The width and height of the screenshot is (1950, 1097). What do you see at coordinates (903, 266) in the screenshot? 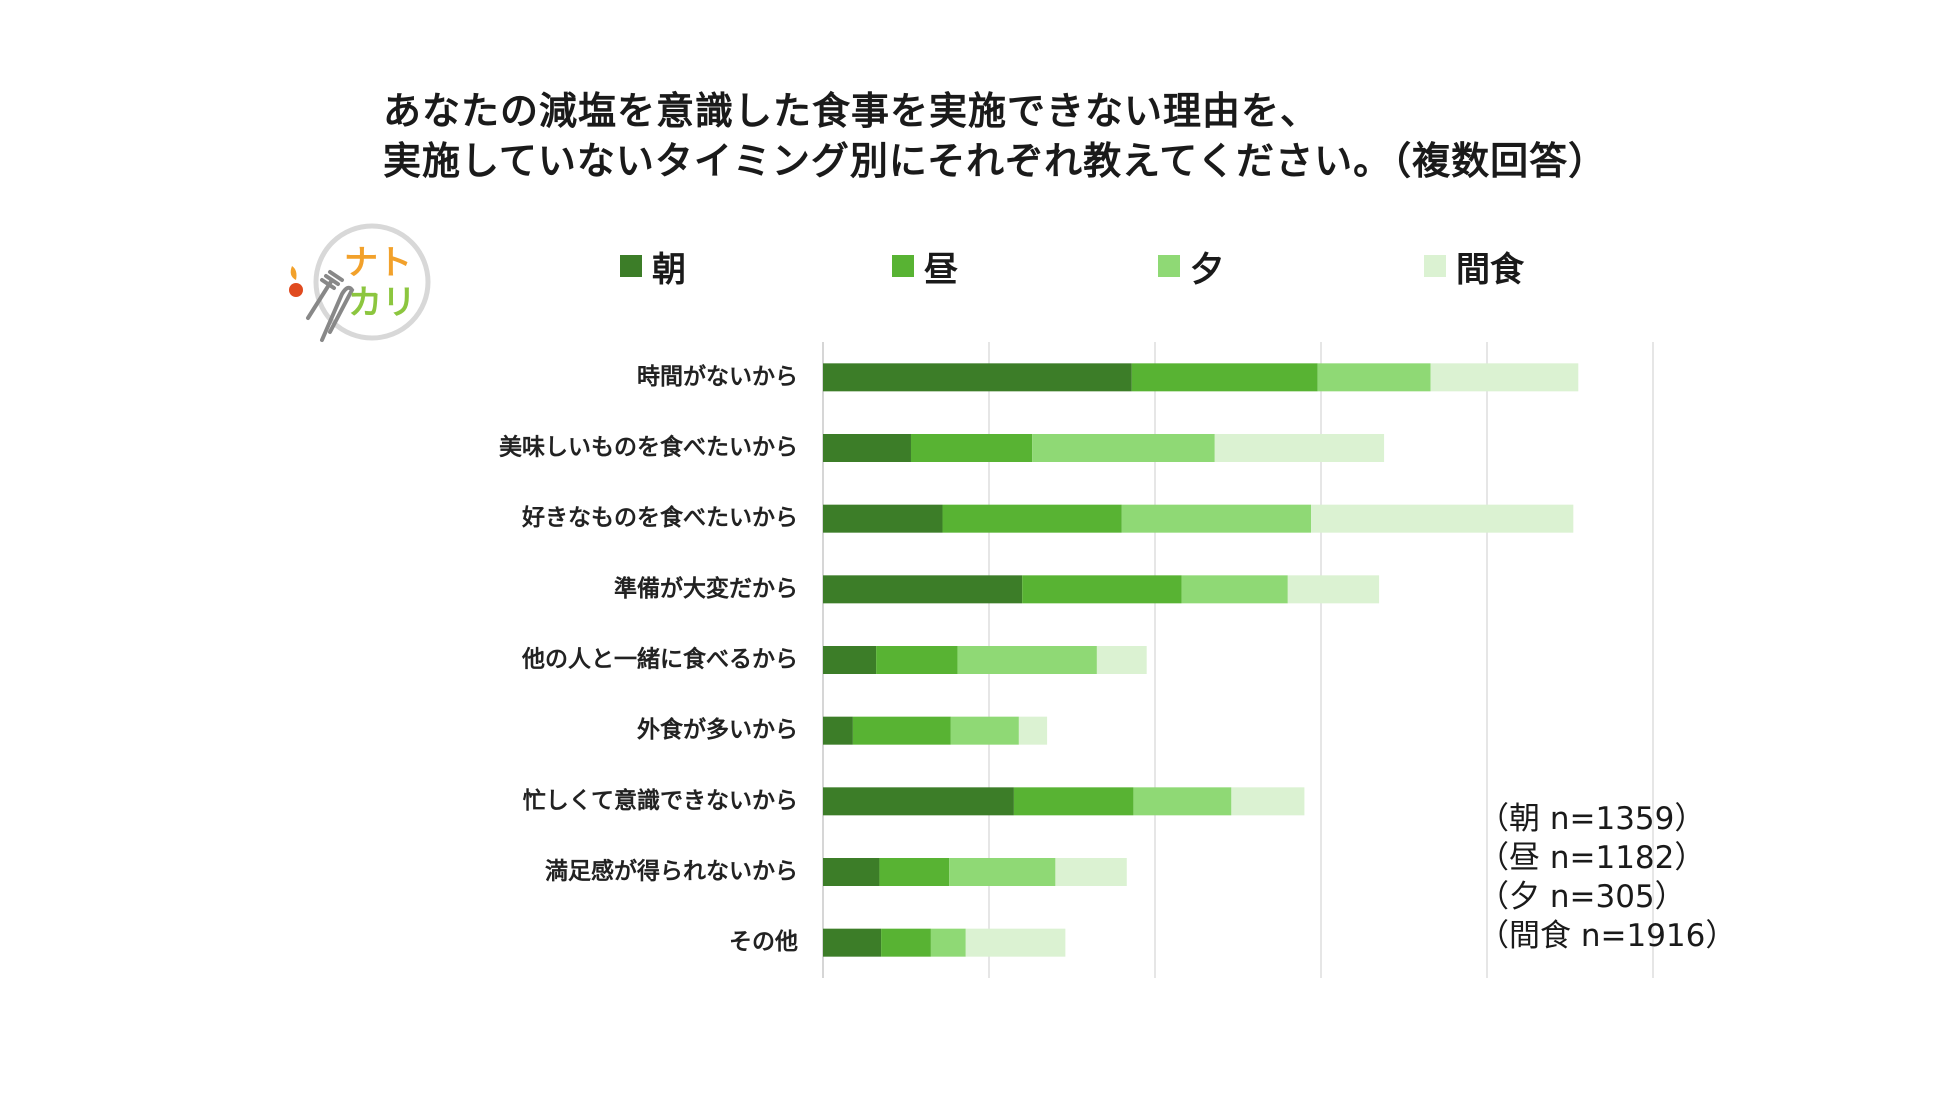
I see `legend-swatch-hiru` at bounding box center [903, 266].